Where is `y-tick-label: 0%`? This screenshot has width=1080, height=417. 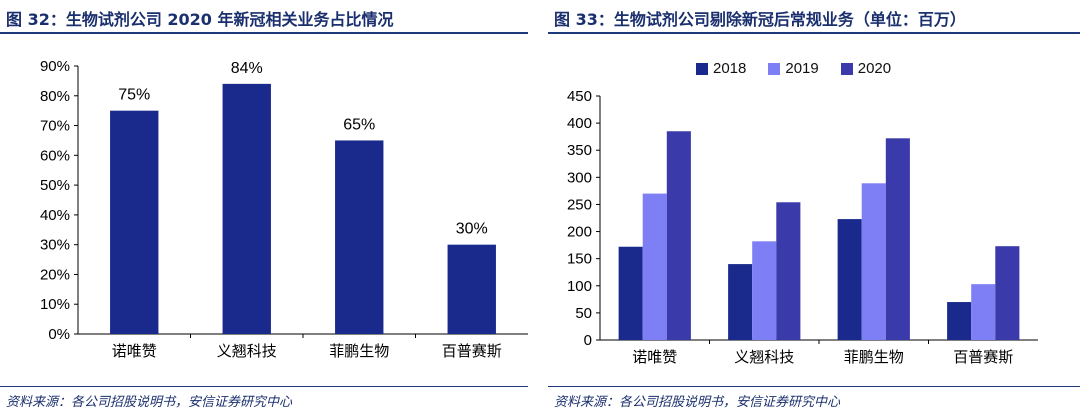
y-tick-label: 0% is located at coordinates (59, 334).